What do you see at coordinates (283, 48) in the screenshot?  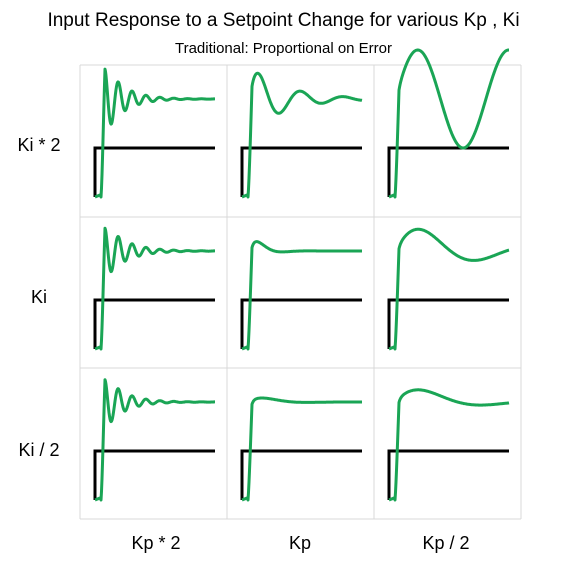 I see `chart-subtitle: Traditional: Proportional on Error` at bounding box center [283, 48].